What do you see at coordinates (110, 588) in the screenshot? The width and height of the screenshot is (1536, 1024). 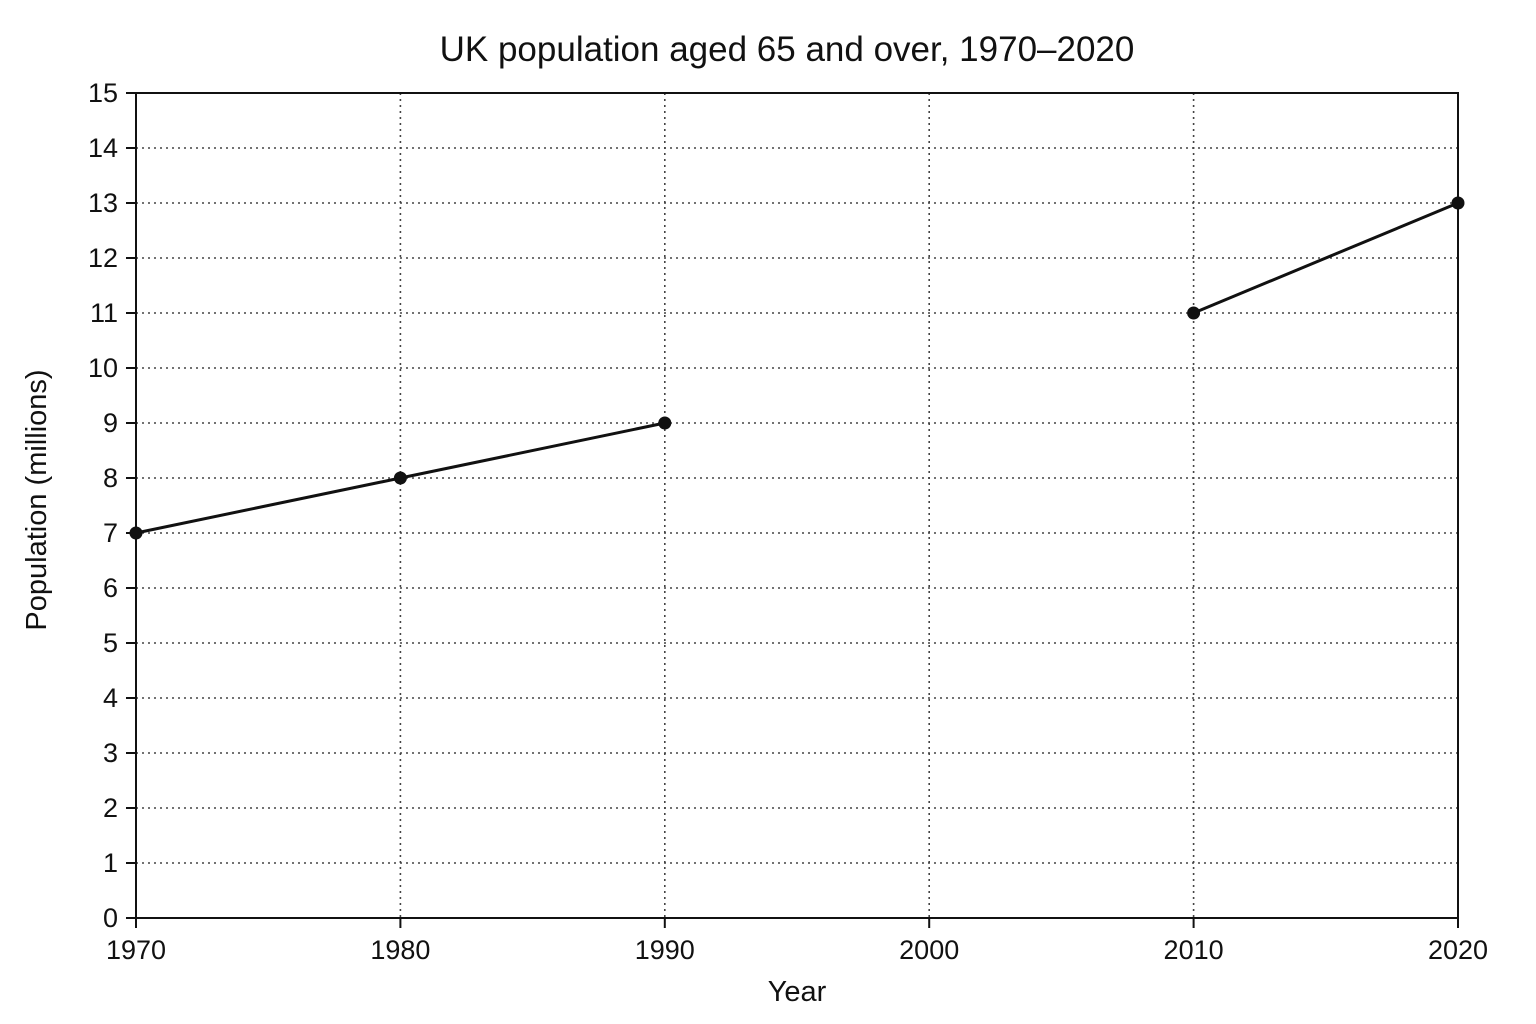 I see `y-tick-label: 6` at bounding box center [110, 588].